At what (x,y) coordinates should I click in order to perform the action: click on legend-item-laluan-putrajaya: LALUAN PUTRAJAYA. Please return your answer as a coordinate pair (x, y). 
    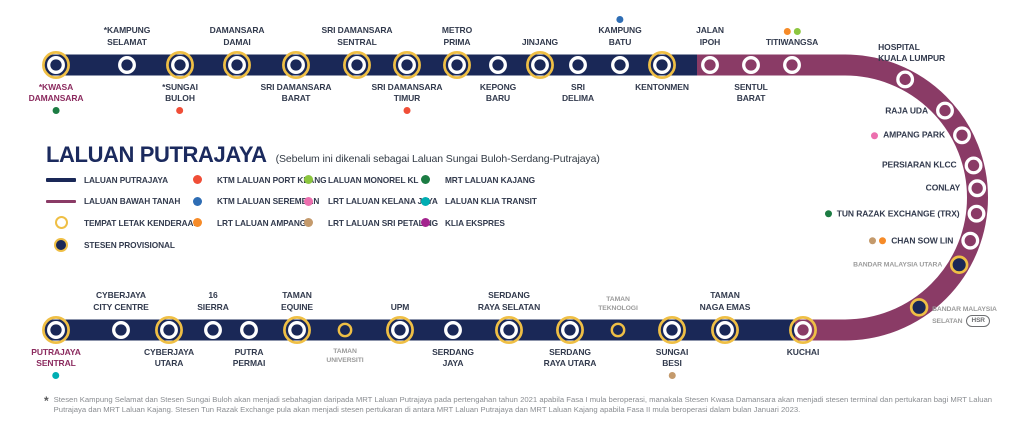
    Looking at the image, I should click on (122, 180).